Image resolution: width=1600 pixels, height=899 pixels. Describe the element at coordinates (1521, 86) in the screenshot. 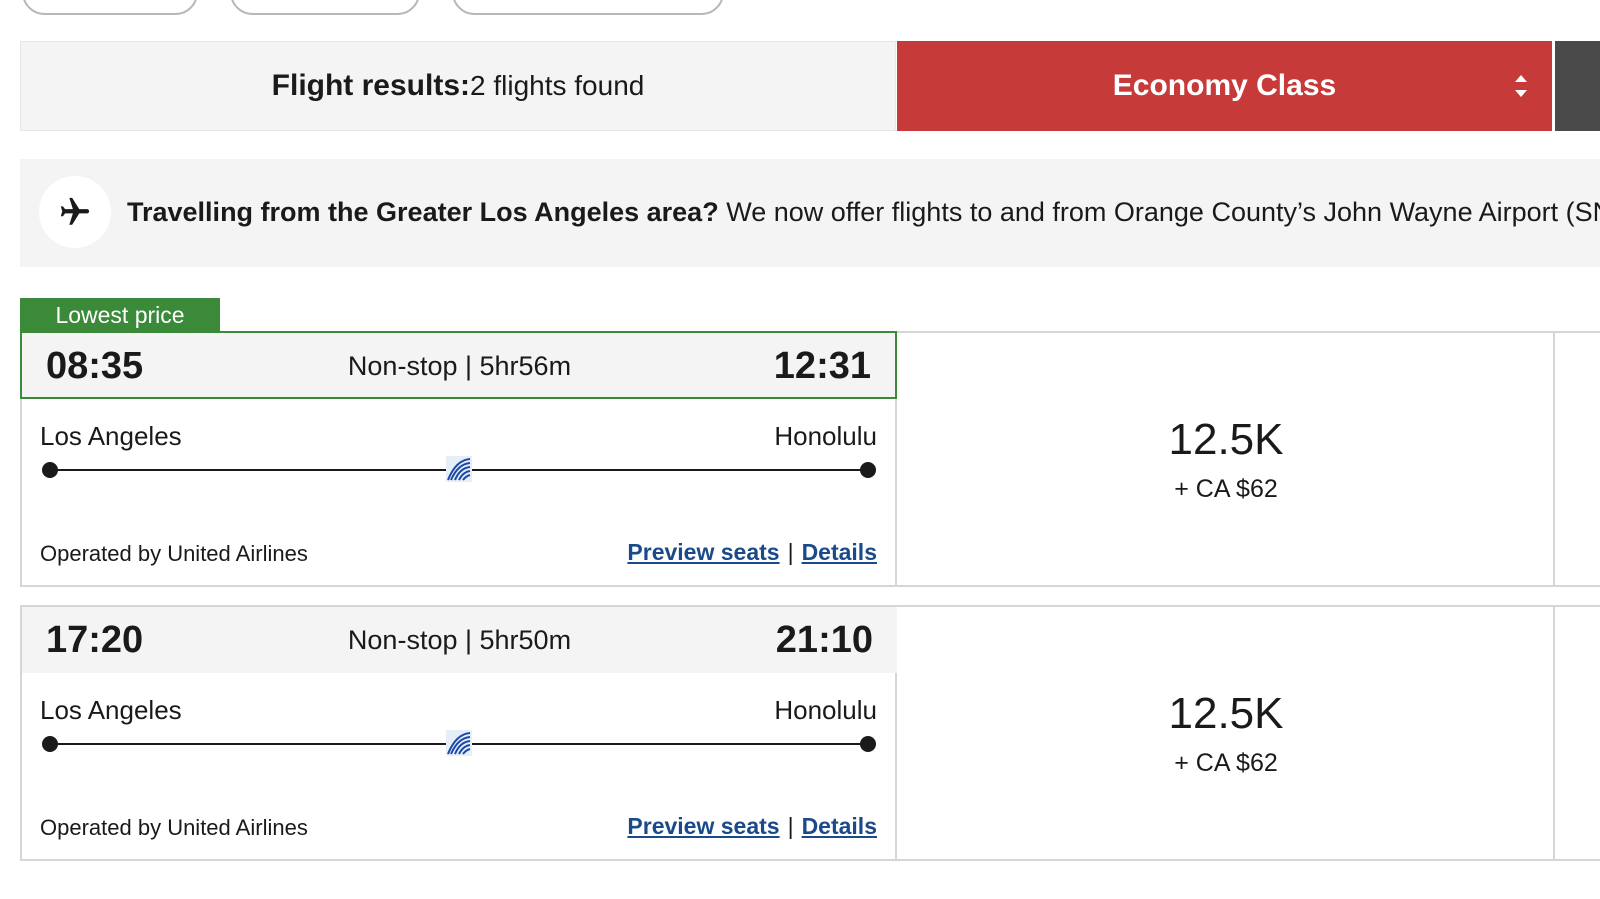

I see `sort-arrows-icon` at that location.